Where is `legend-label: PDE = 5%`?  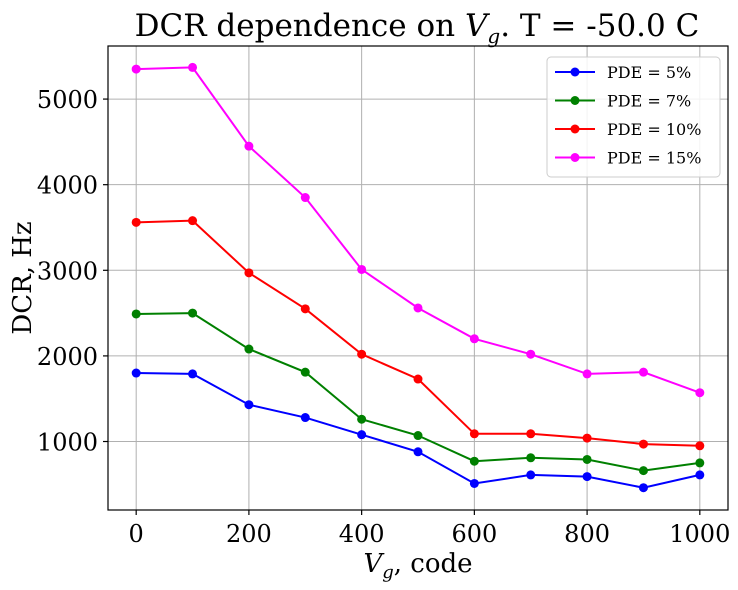 legend-label: PDE = 5% is located at coordinates (649, 72).